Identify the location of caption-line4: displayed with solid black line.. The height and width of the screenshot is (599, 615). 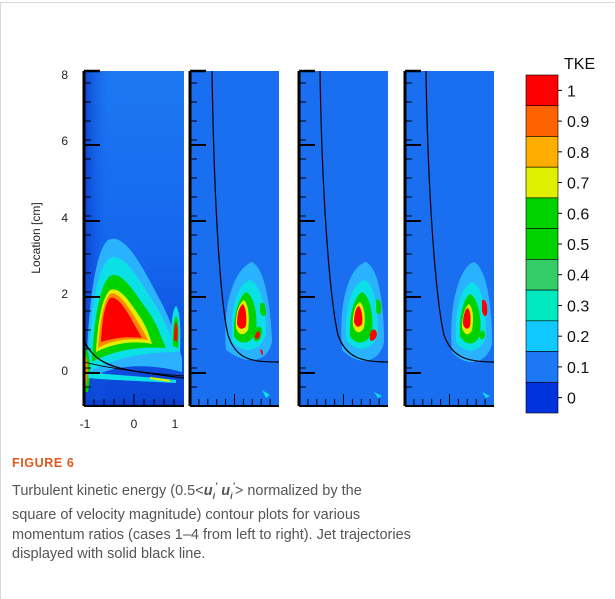
(109, 554).